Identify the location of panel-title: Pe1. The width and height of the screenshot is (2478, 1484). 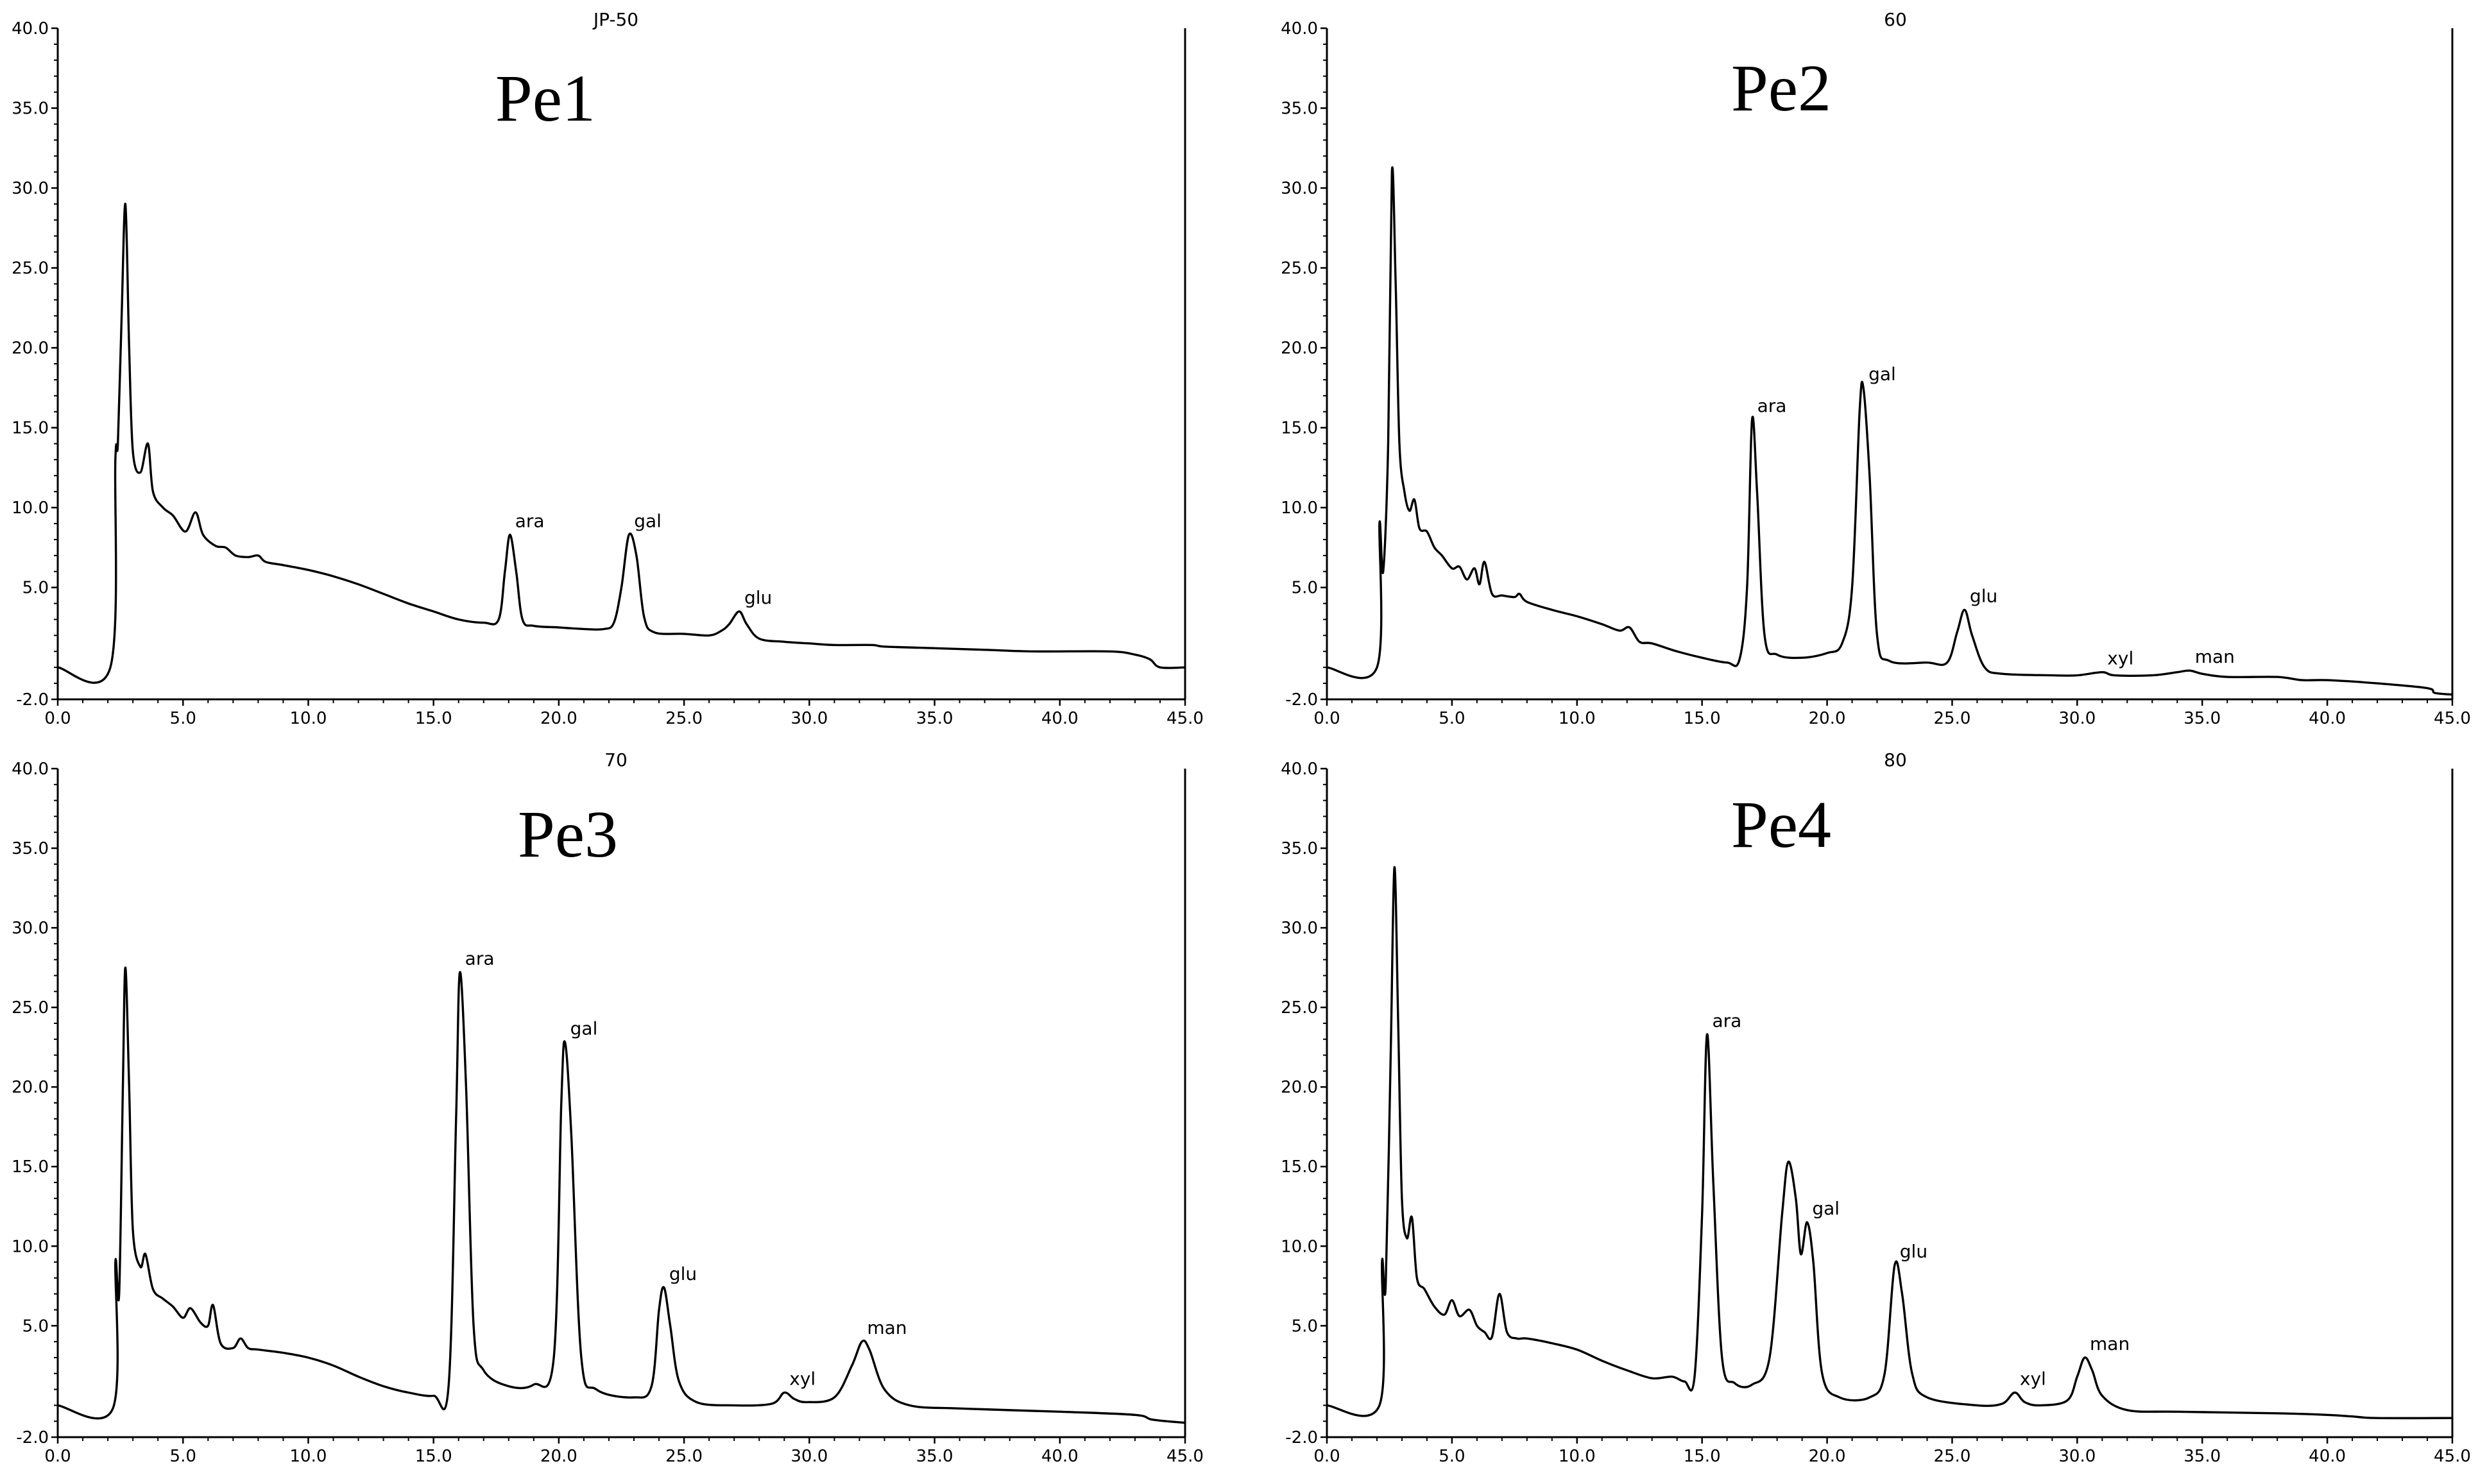
(545, 99).